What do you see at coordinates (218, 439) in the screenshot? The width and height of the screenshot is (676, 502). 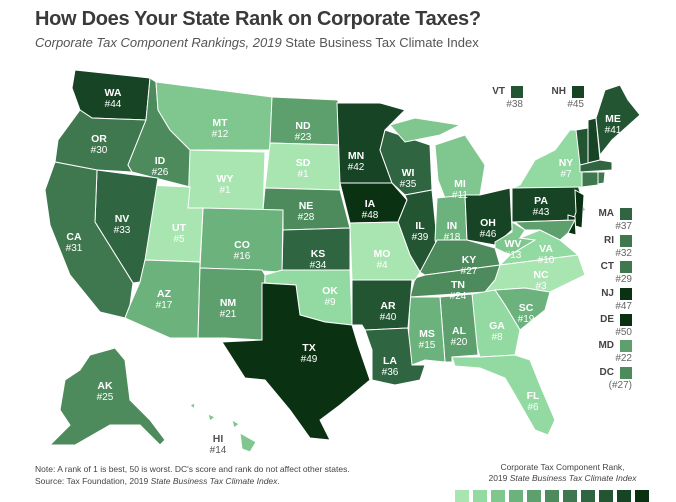 I see `state-abbr-hi: HI` at bounding box center [218, 439].